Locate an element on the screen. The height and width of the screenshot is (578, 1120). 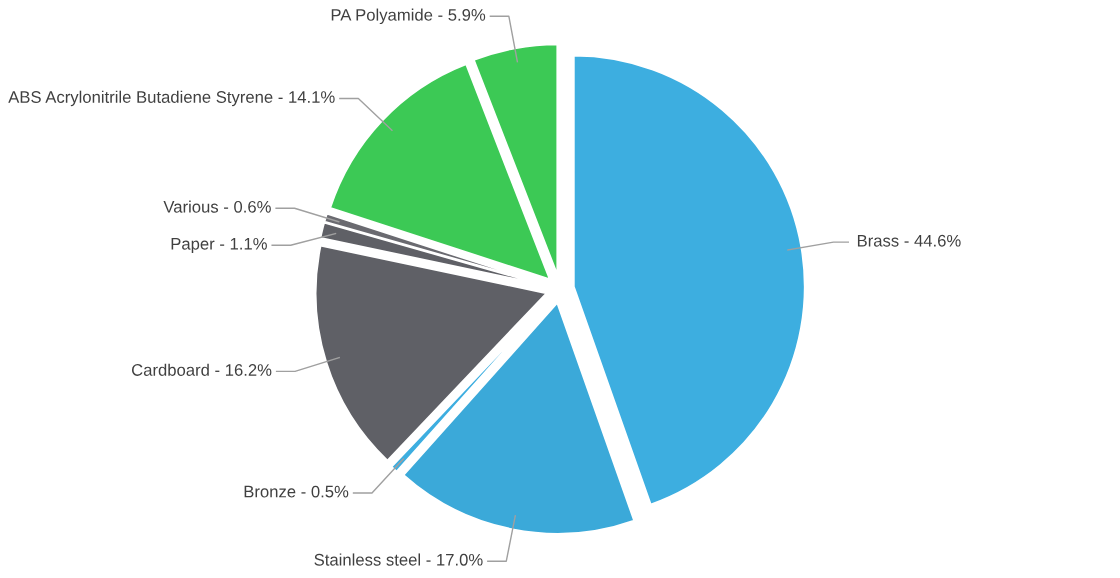
slice-label: Stainless steel - 17.0% is located at coordinates (398, 559).